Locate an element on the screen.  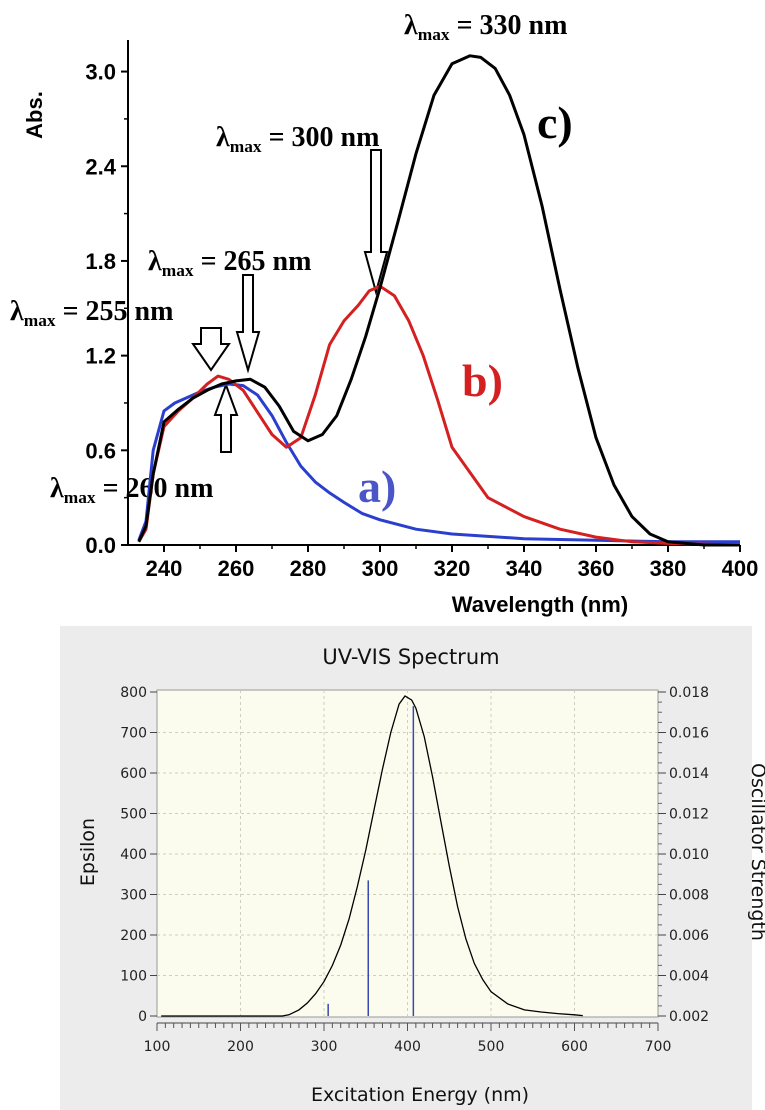
x-tick-label: 700 is located at coordinates (658, 1047).